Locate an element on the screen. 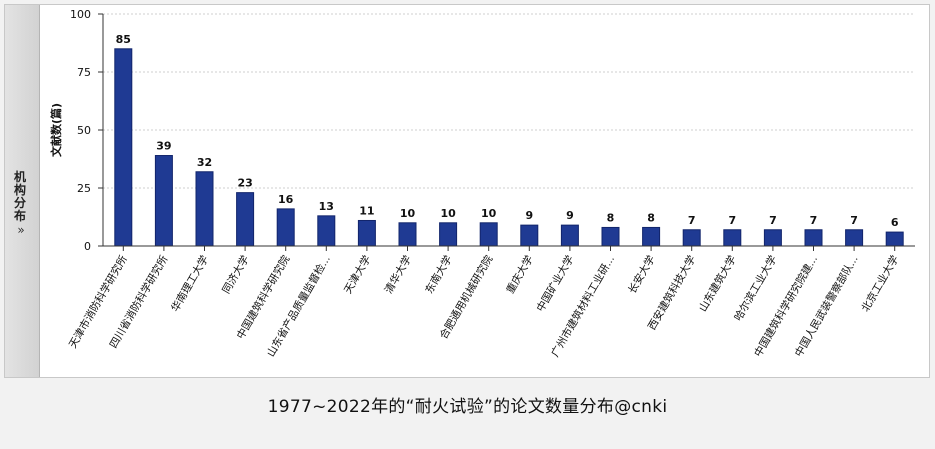 This screenshot has width=935, height=449. bar-value-label: 16 is located at coordinates (286, 199).